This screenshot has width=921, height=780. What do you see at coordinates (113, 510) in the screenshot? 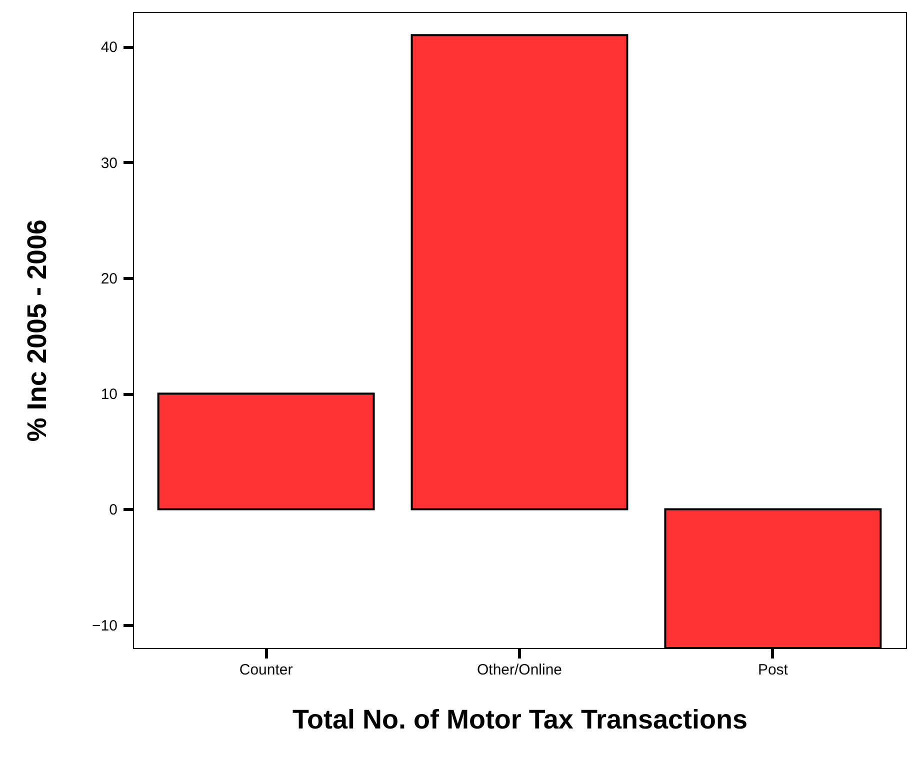
I see `y-tick-label: 0` at bounding box center [113, 510].